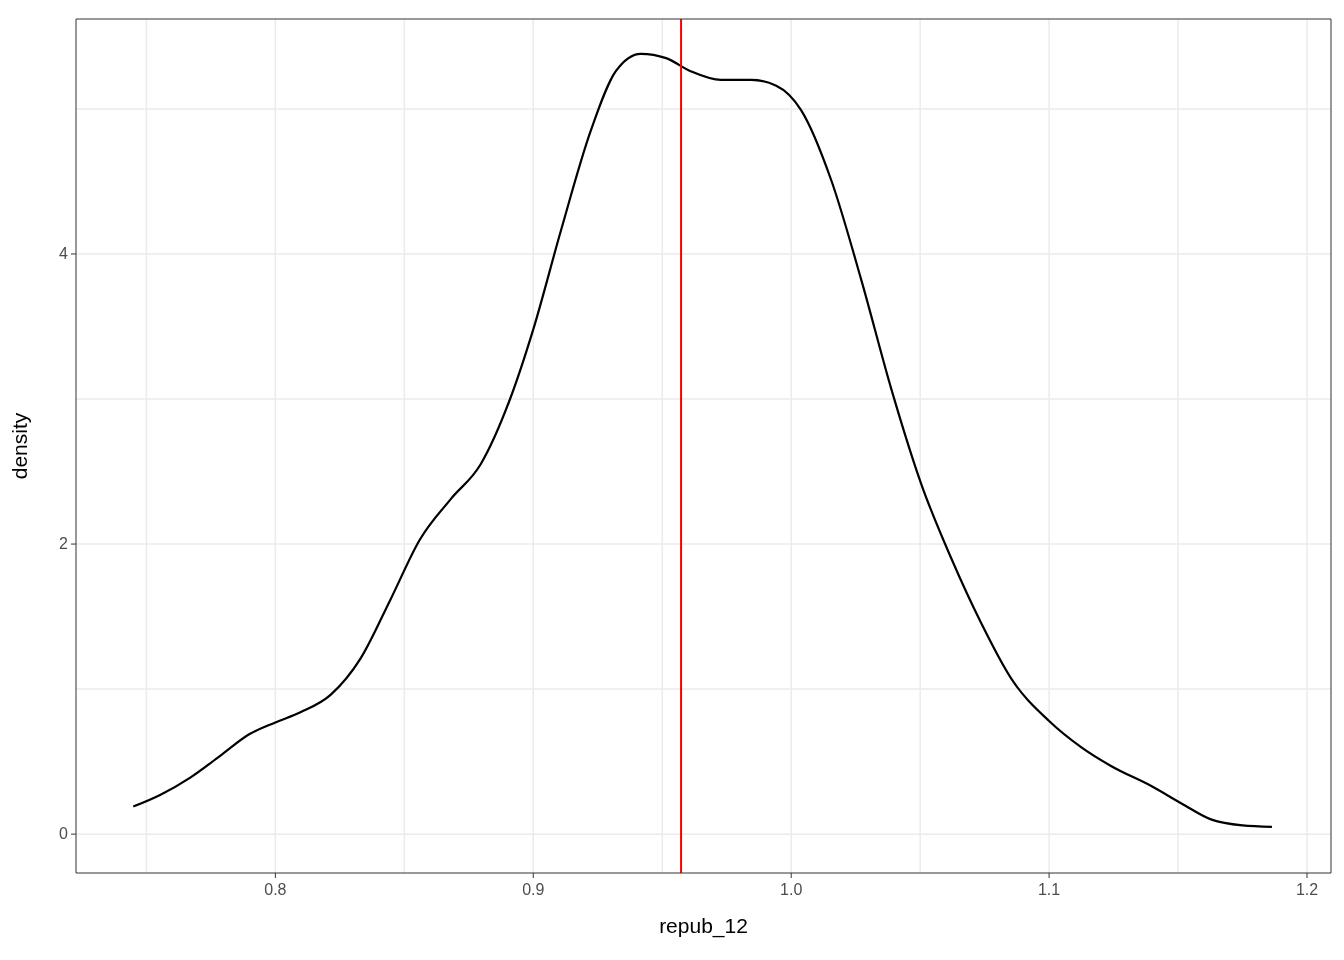  I want to click on x-axis-title: repub_12, so click(703, 926).